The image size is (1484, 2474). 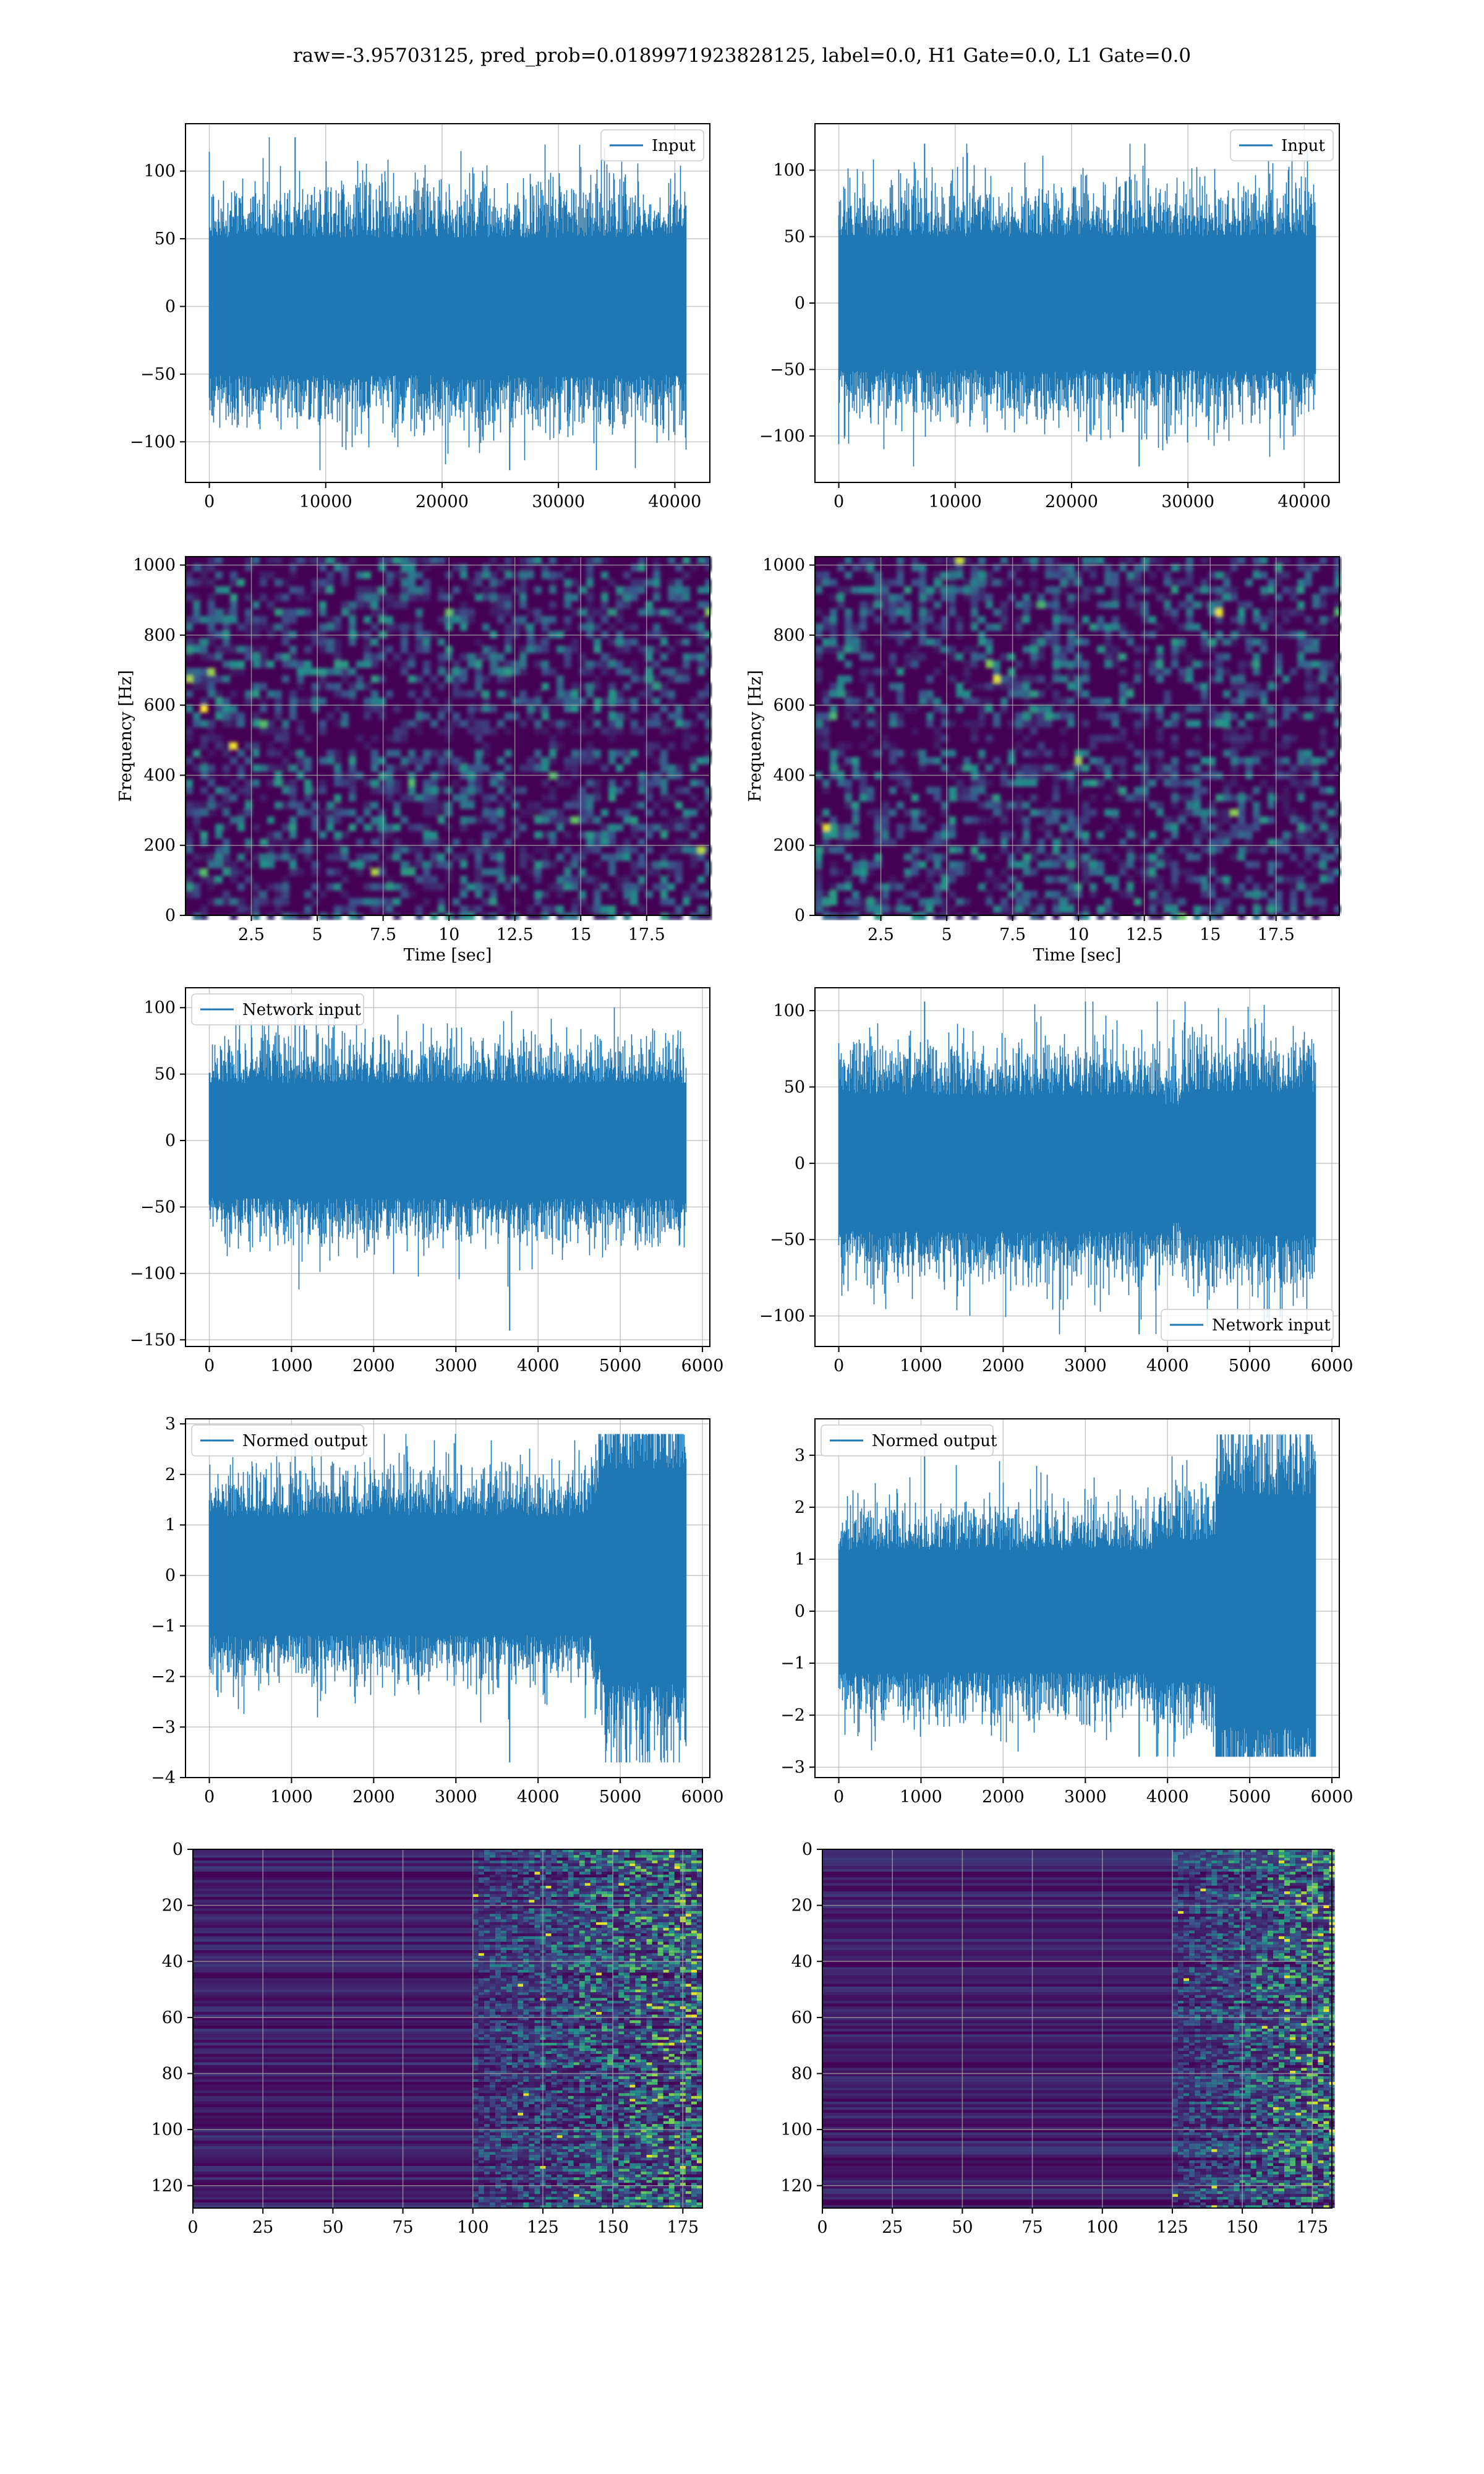 What do you see at coordinates (170, 1575) in the screenshot?
I see `norm-h1-ytick-label-4: 0` at bounding box center [170, 1575].